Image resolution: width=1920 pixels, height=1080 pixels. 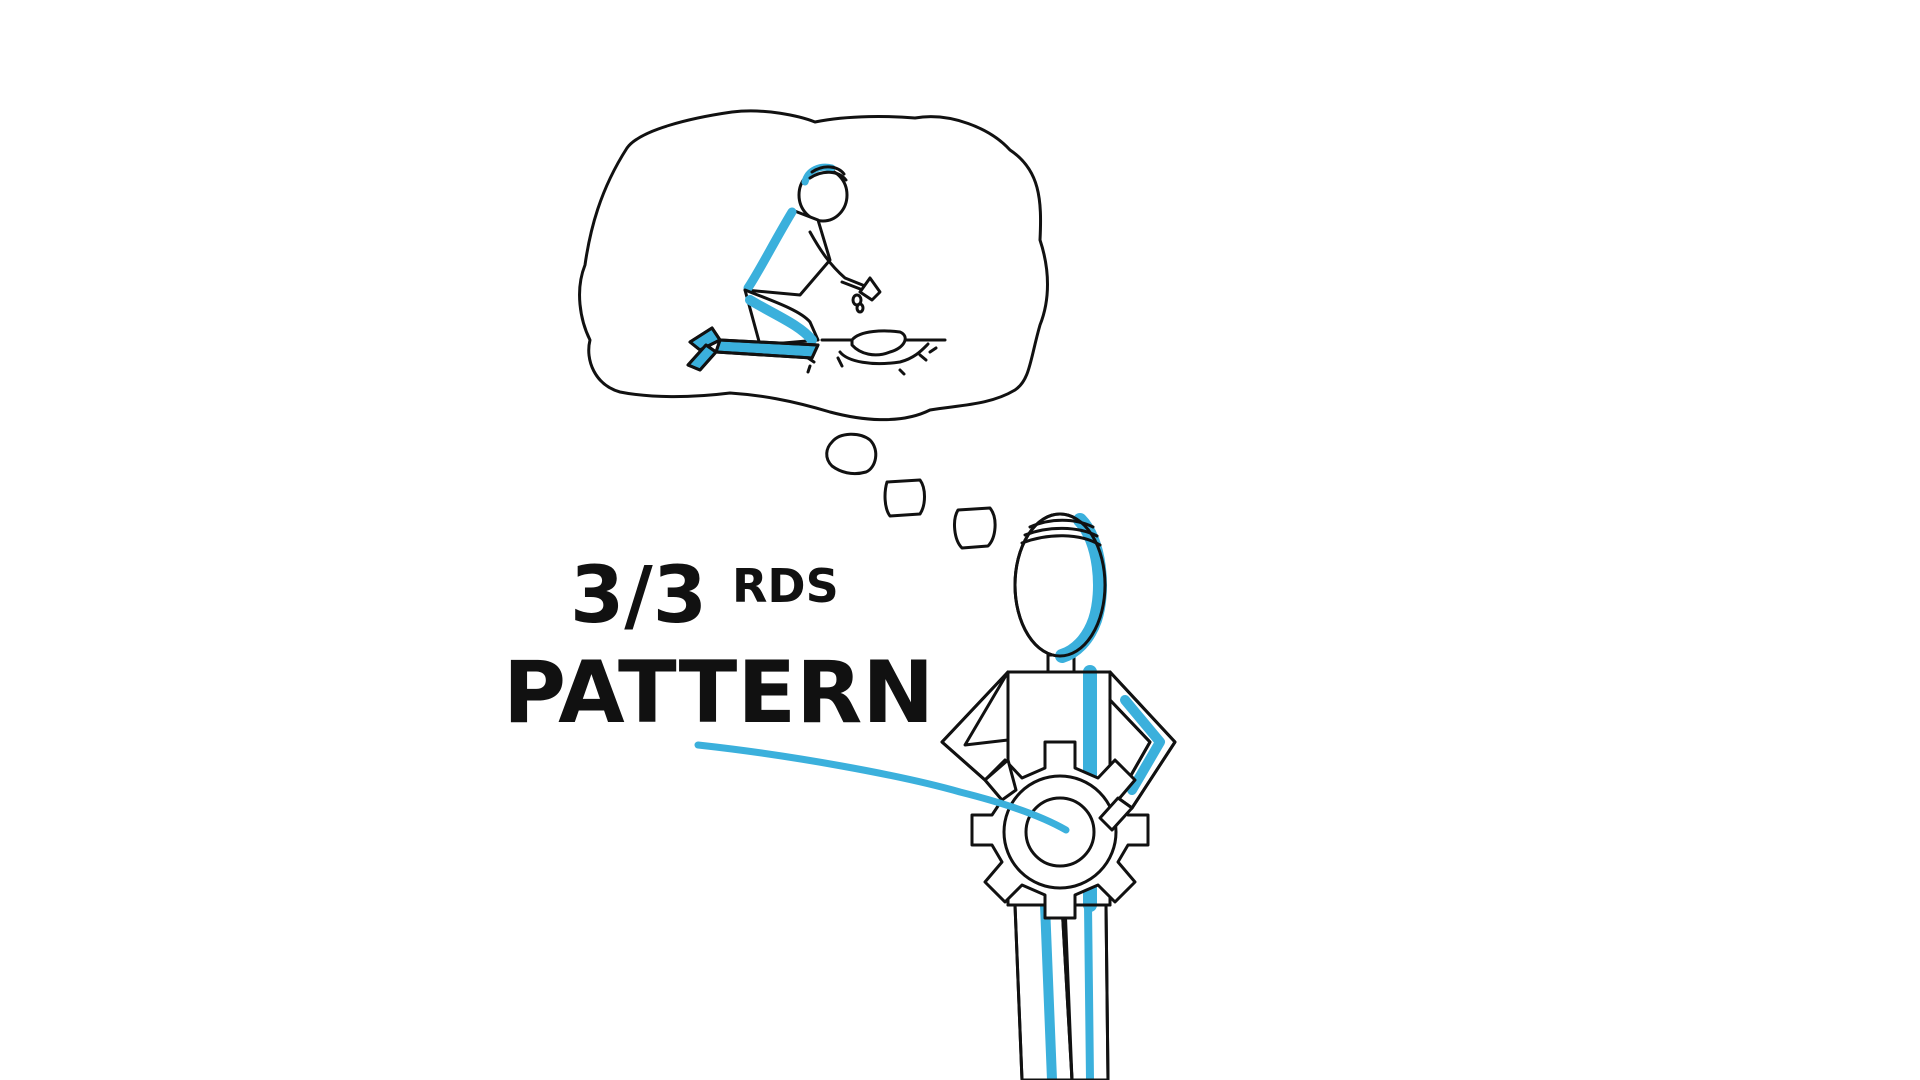 I want to click on thought-bubbles, so click(x=911, y=491).